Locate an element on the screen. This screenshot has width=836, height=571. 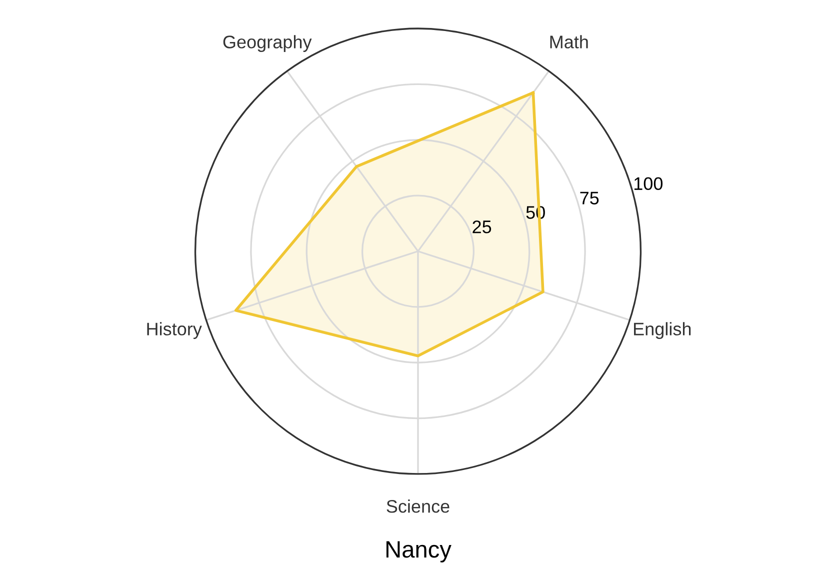
y-tick-label: 75 is located at coordinates (589, 198).